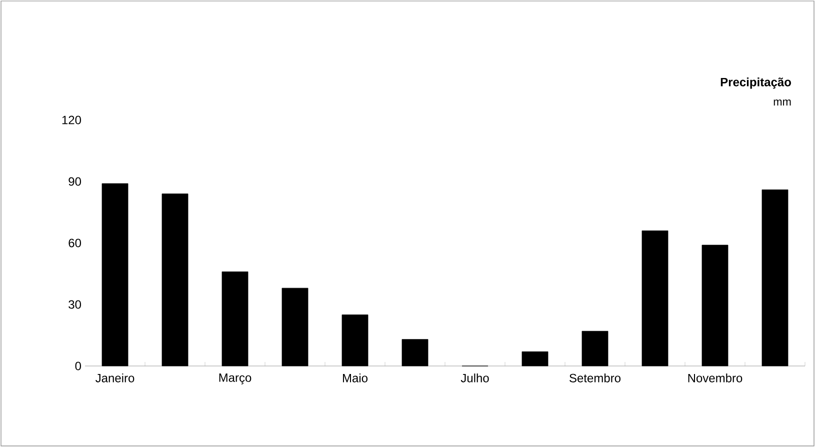  I want to click on y-tick-label: 90, so click(75, 181).